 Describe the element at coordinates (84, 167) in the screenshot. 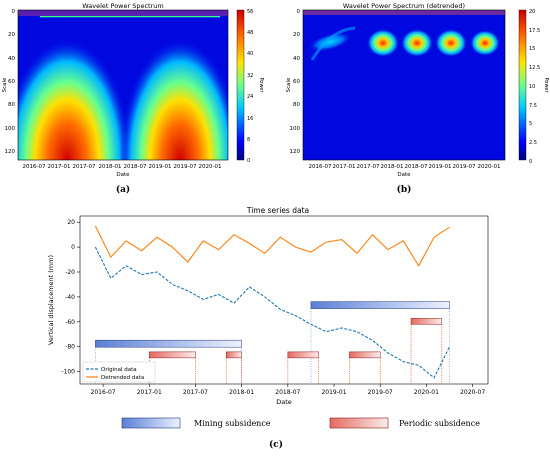

I see `panel-a-xtick: 2017-07` at that location.